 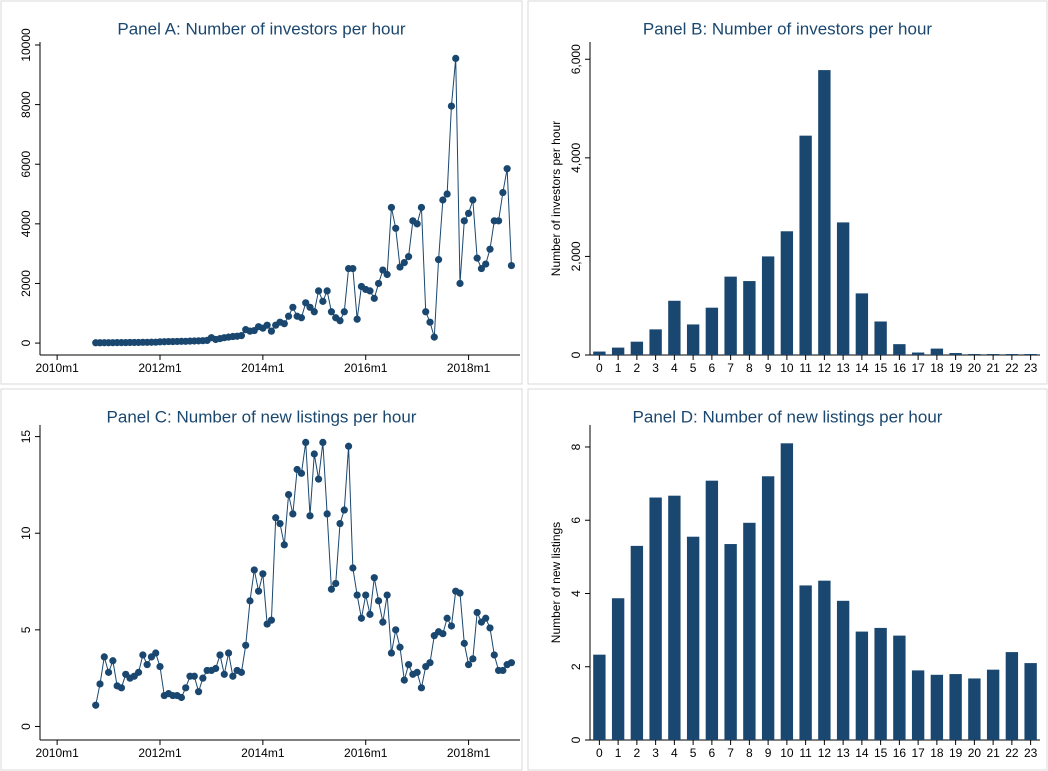 I want to click on x-tick-label: 8, so click(x=749, y=753).